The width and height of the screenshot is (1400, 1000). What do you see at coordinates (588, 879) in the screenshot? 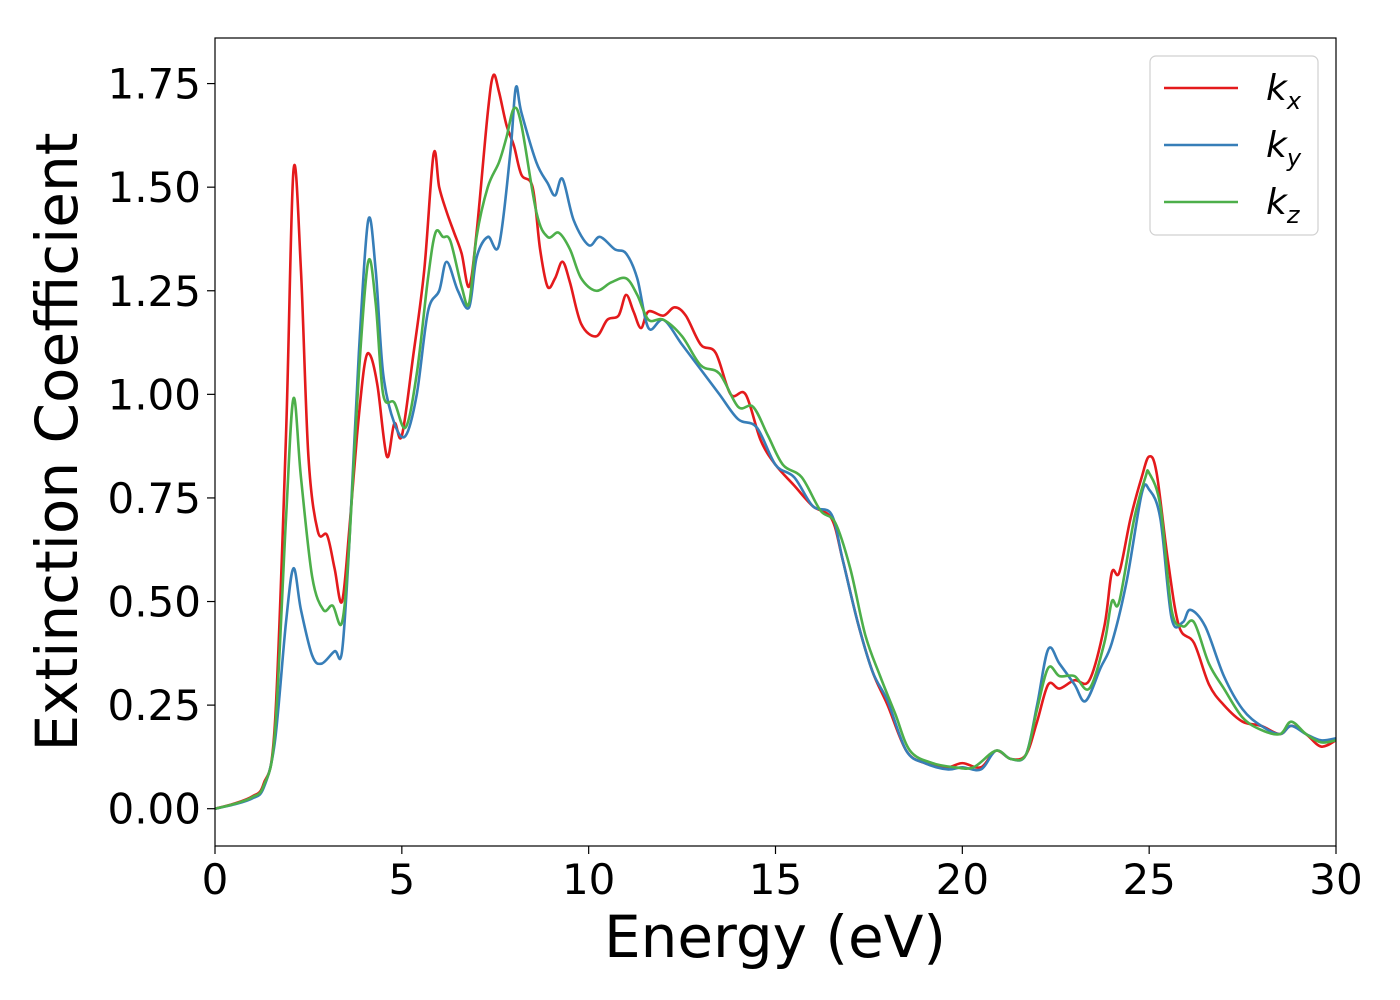
I see `x-tick-label: 10` at bounding box center [588, 879].